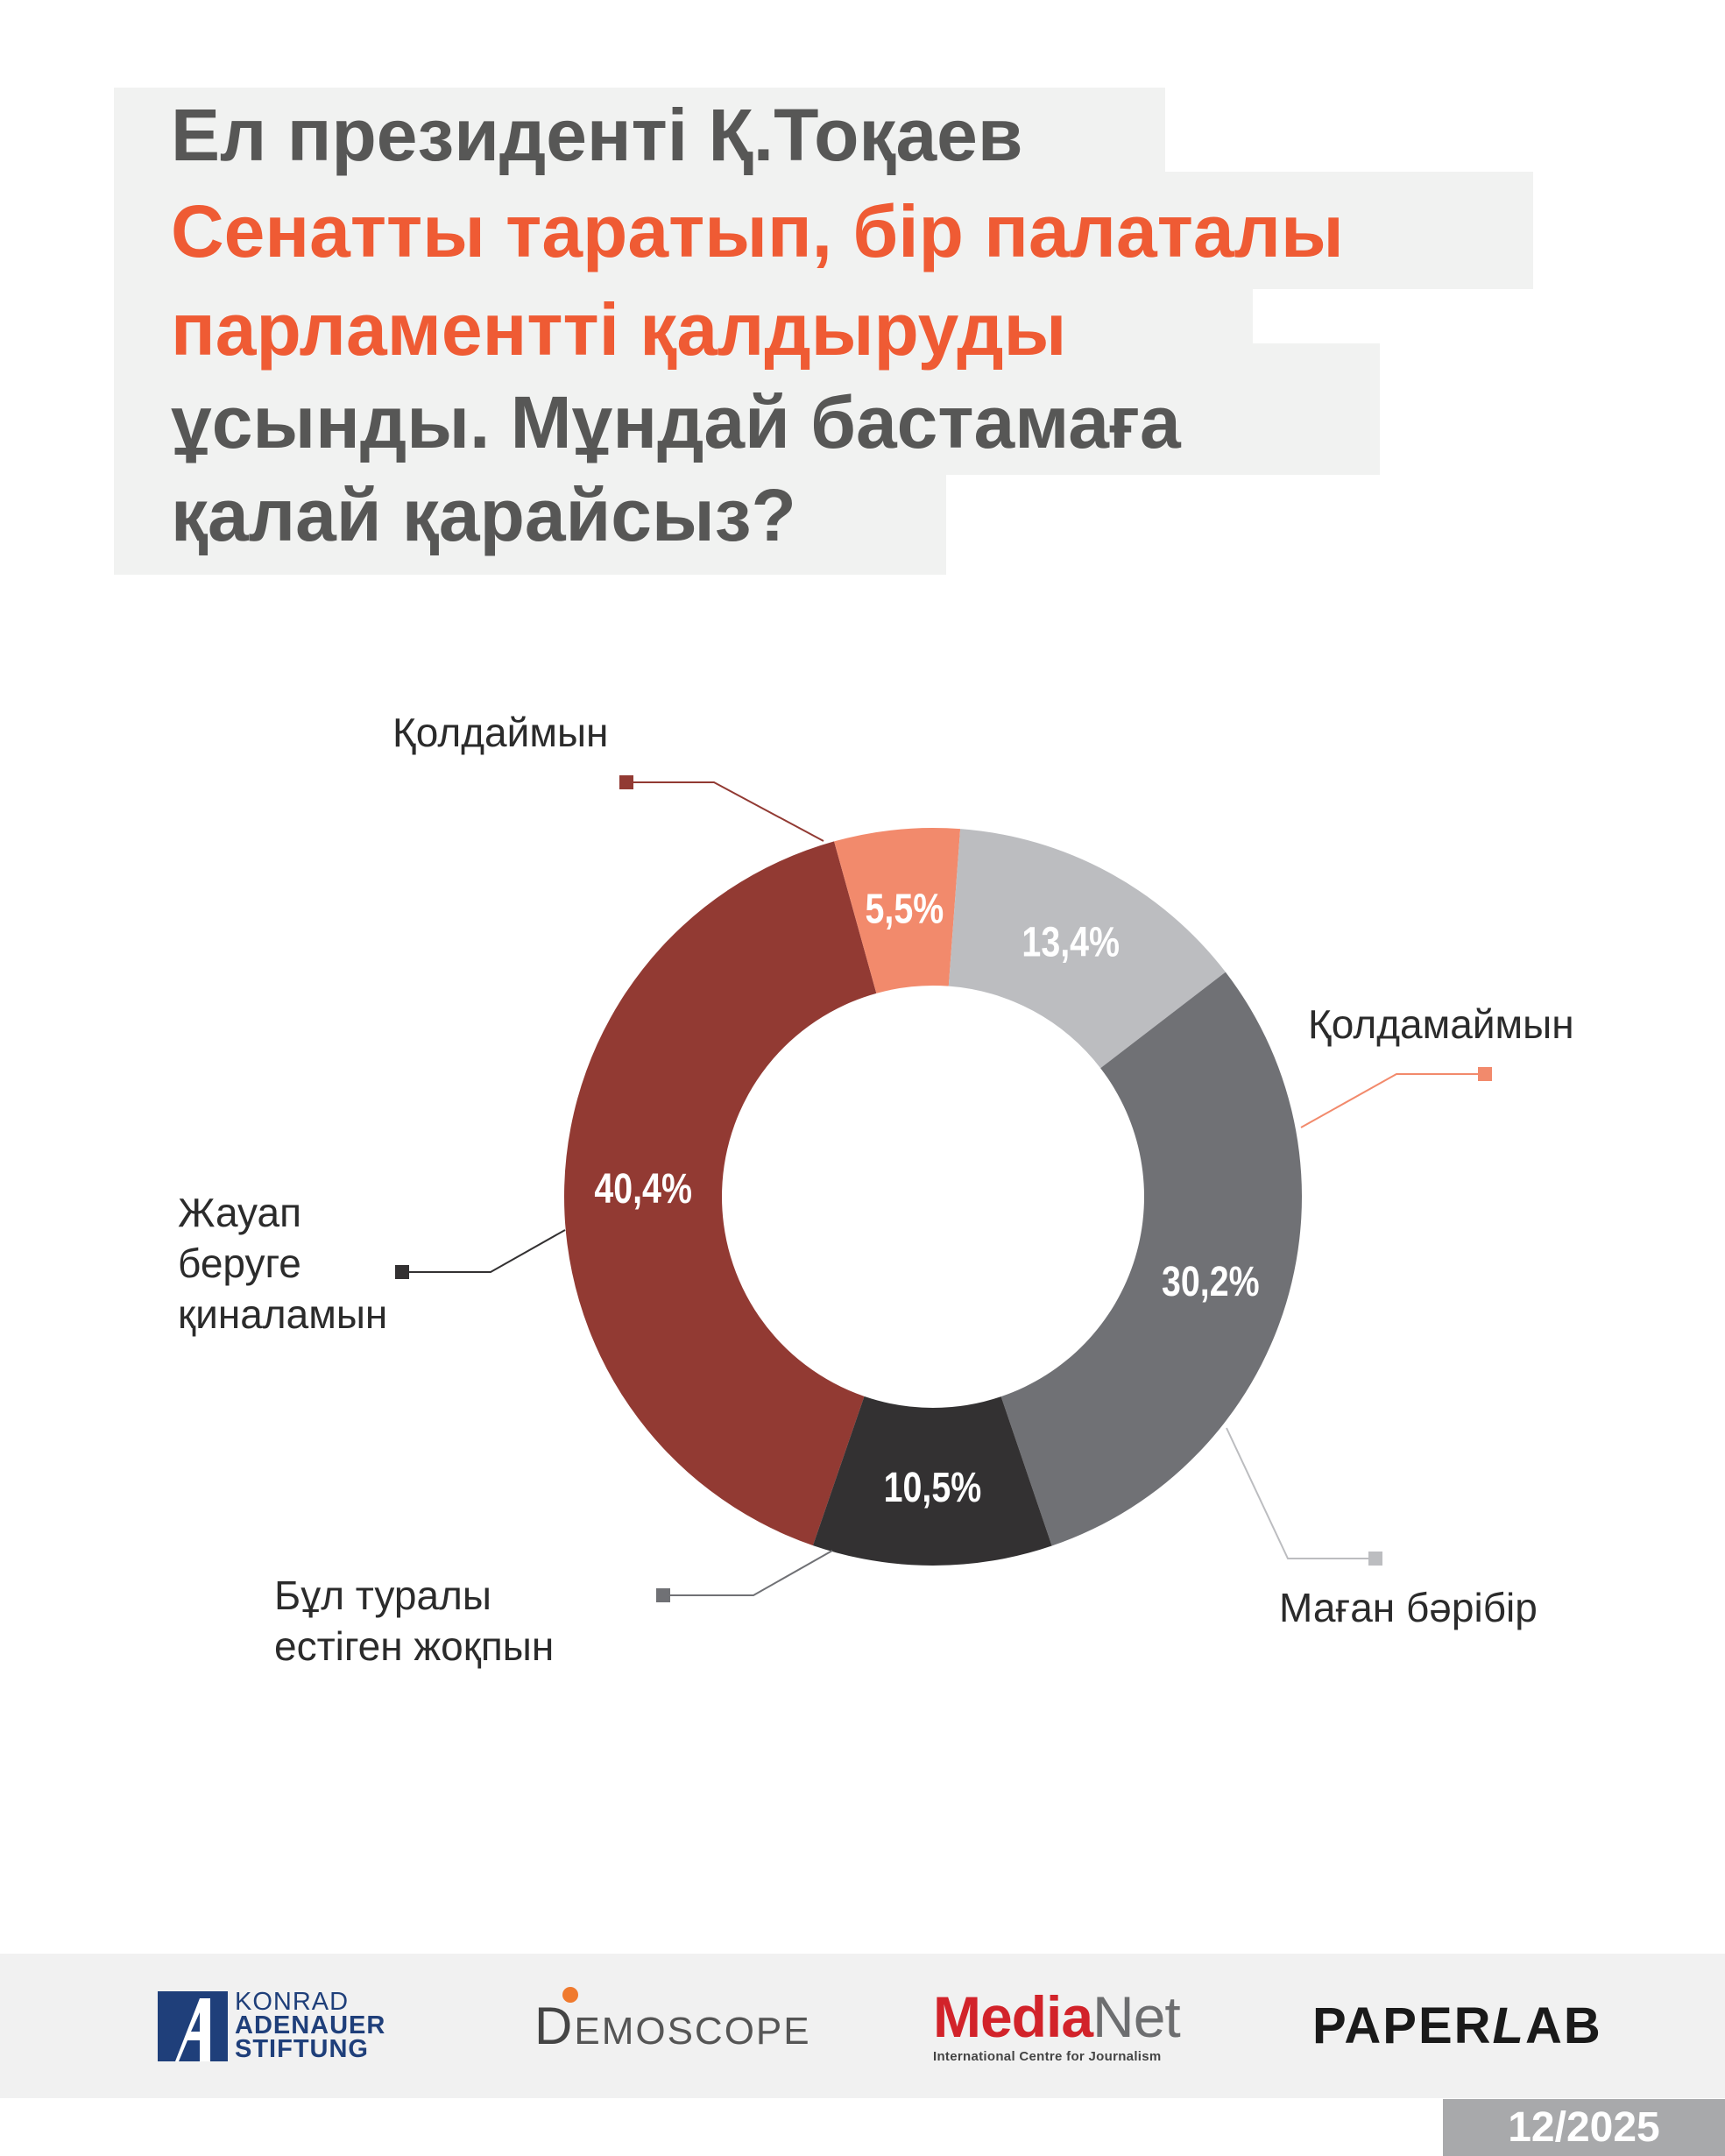 The height and width of the screenshot is (2156, 1725). Describe the element at coordinates (414, 1646) in the screenshot. I see `category-label-not_heard-2: естіген жоқпын` at that location.